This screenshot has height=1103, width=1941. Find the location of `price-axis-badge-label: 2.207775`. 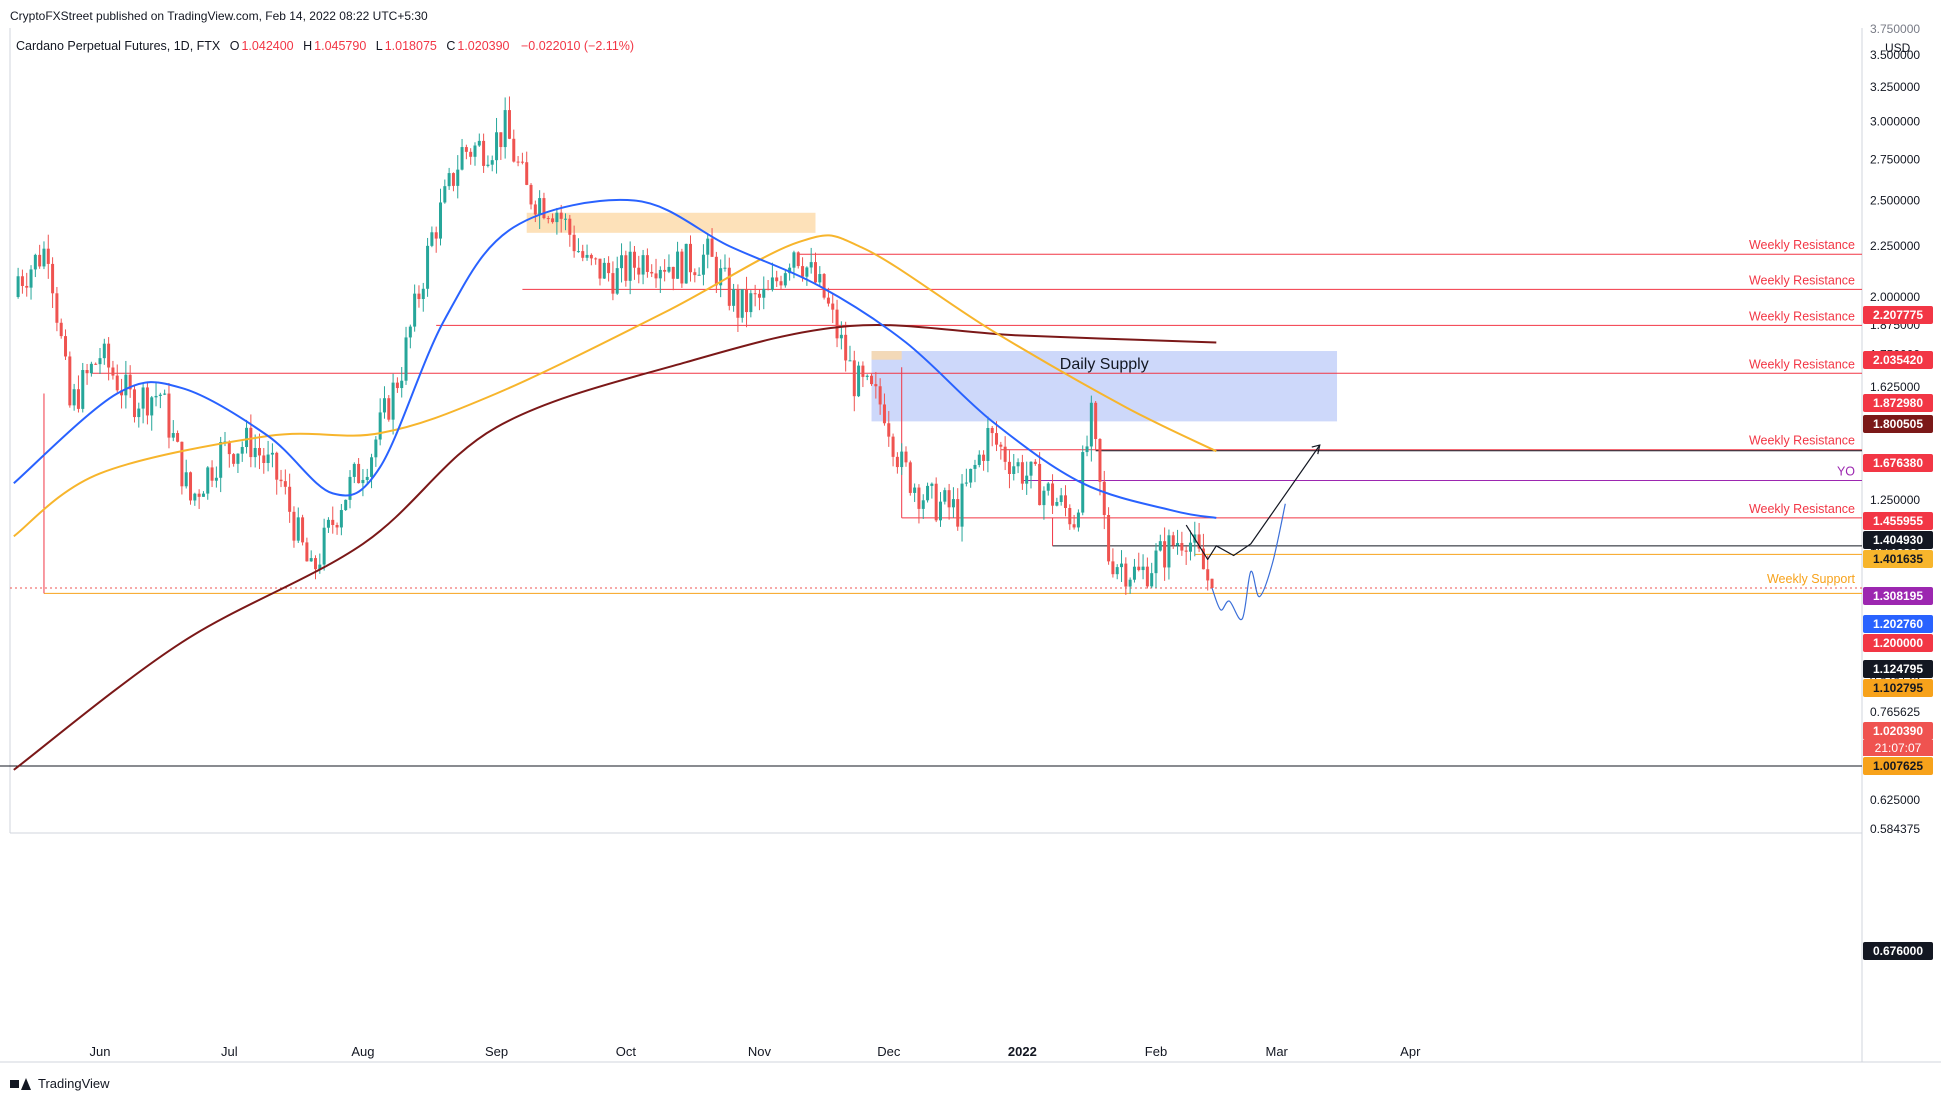

price-axis-badge-label: 2.207775 is located at coordinates (1898, 315).